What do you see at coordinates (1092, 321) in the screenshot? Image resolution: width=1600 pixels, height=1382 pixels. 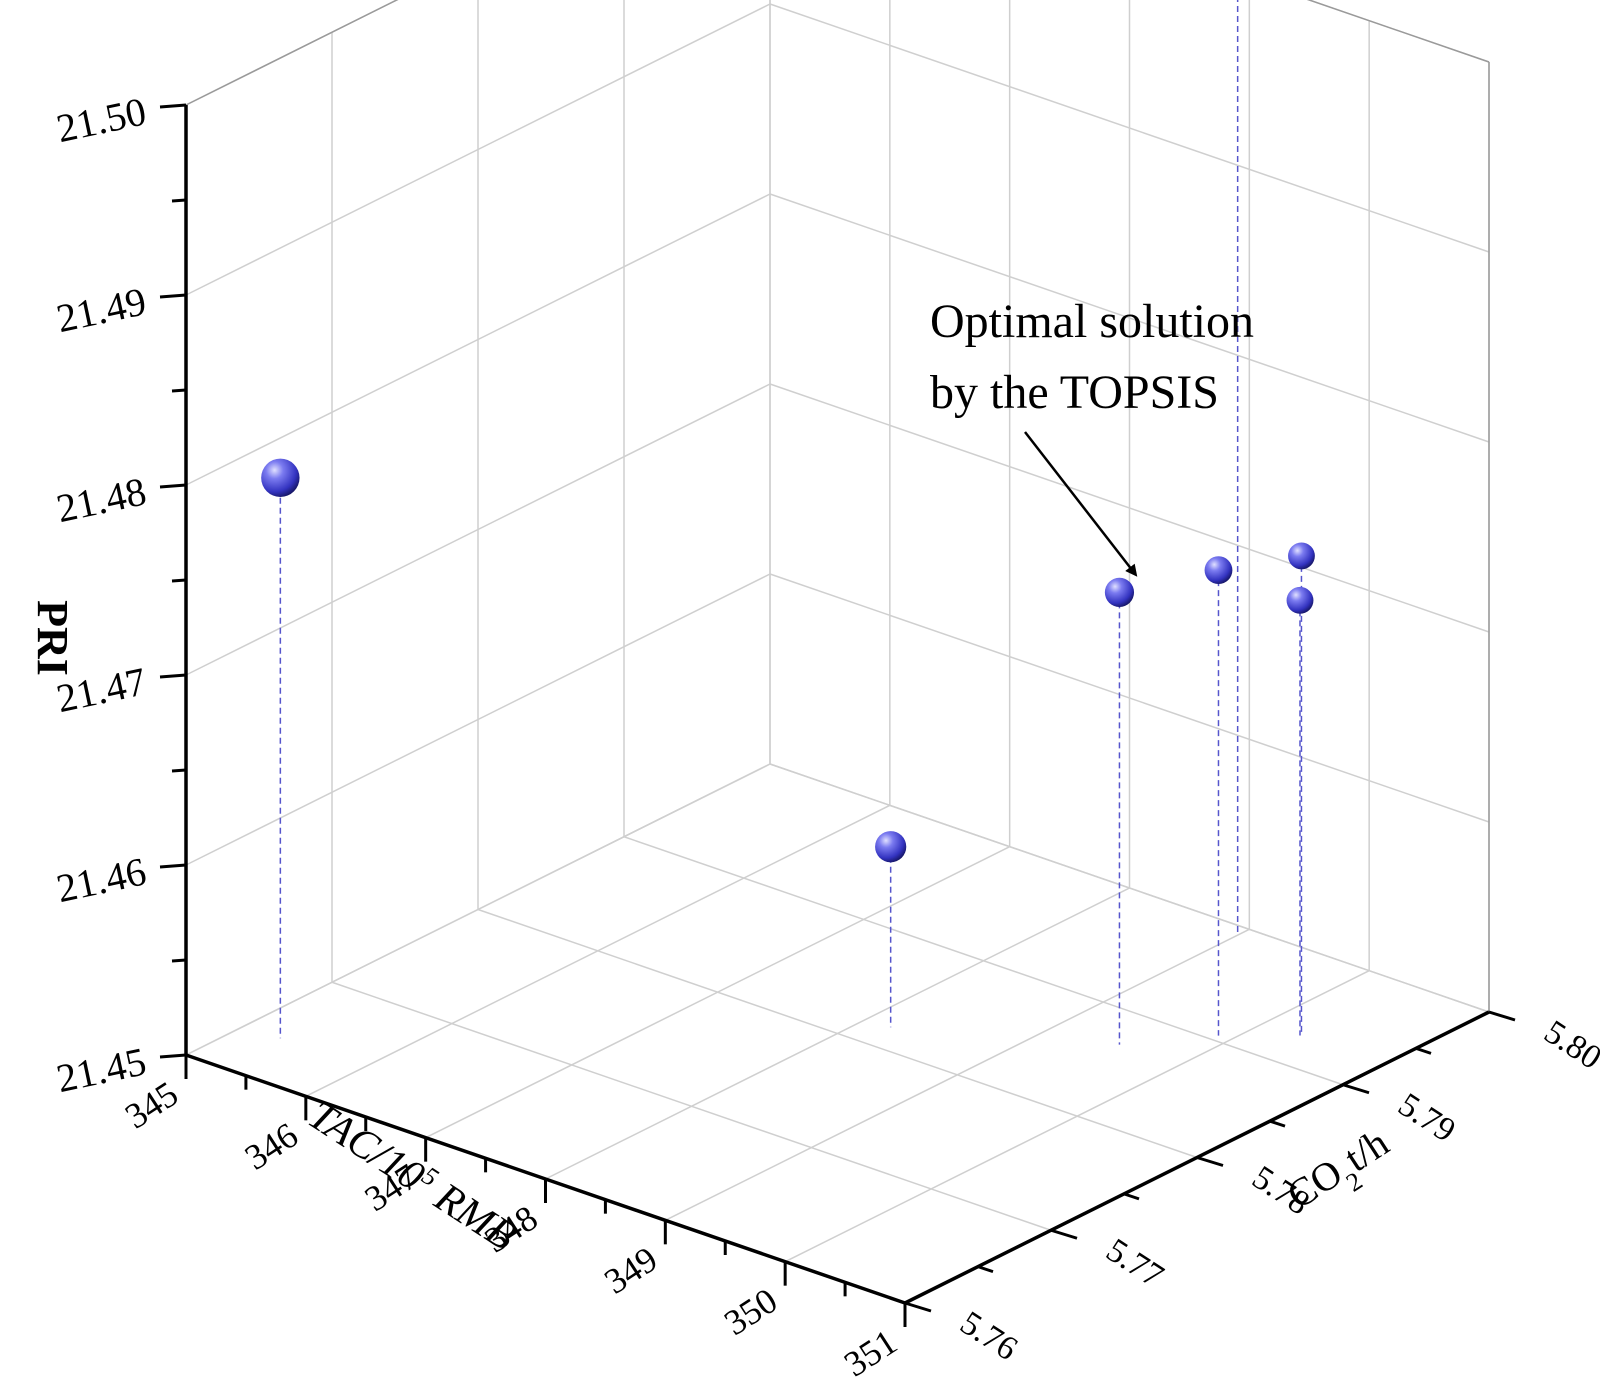 I see `annotation-line-1: Optimal solution` at bounding box center [1092, 321].